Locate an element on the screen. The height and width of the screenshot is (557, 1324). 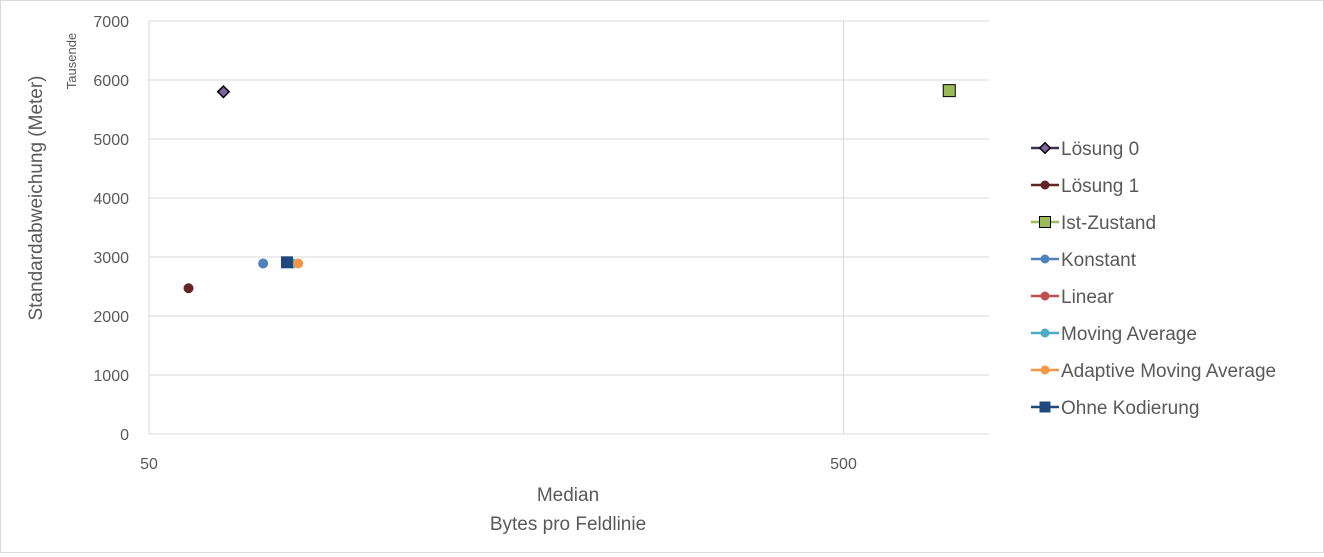
y-tick-label: 0 is located at coordinates (124, 435).